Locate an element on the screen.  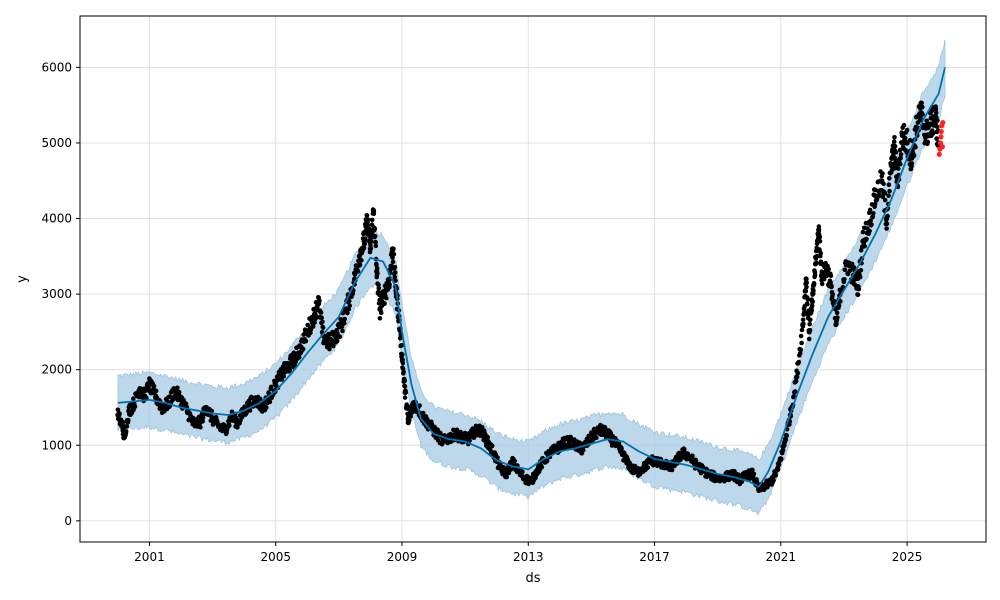
y-tick-label: 5000 is located at coordinates (56, 143).